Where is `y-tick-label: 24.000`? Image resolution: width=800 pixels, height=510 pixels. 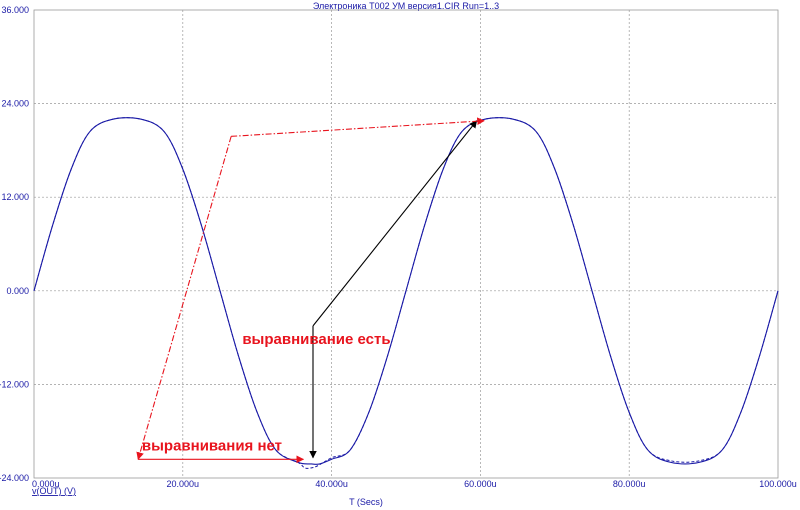 y-tick-label: 24.000 is located at coordinates (15, 104).